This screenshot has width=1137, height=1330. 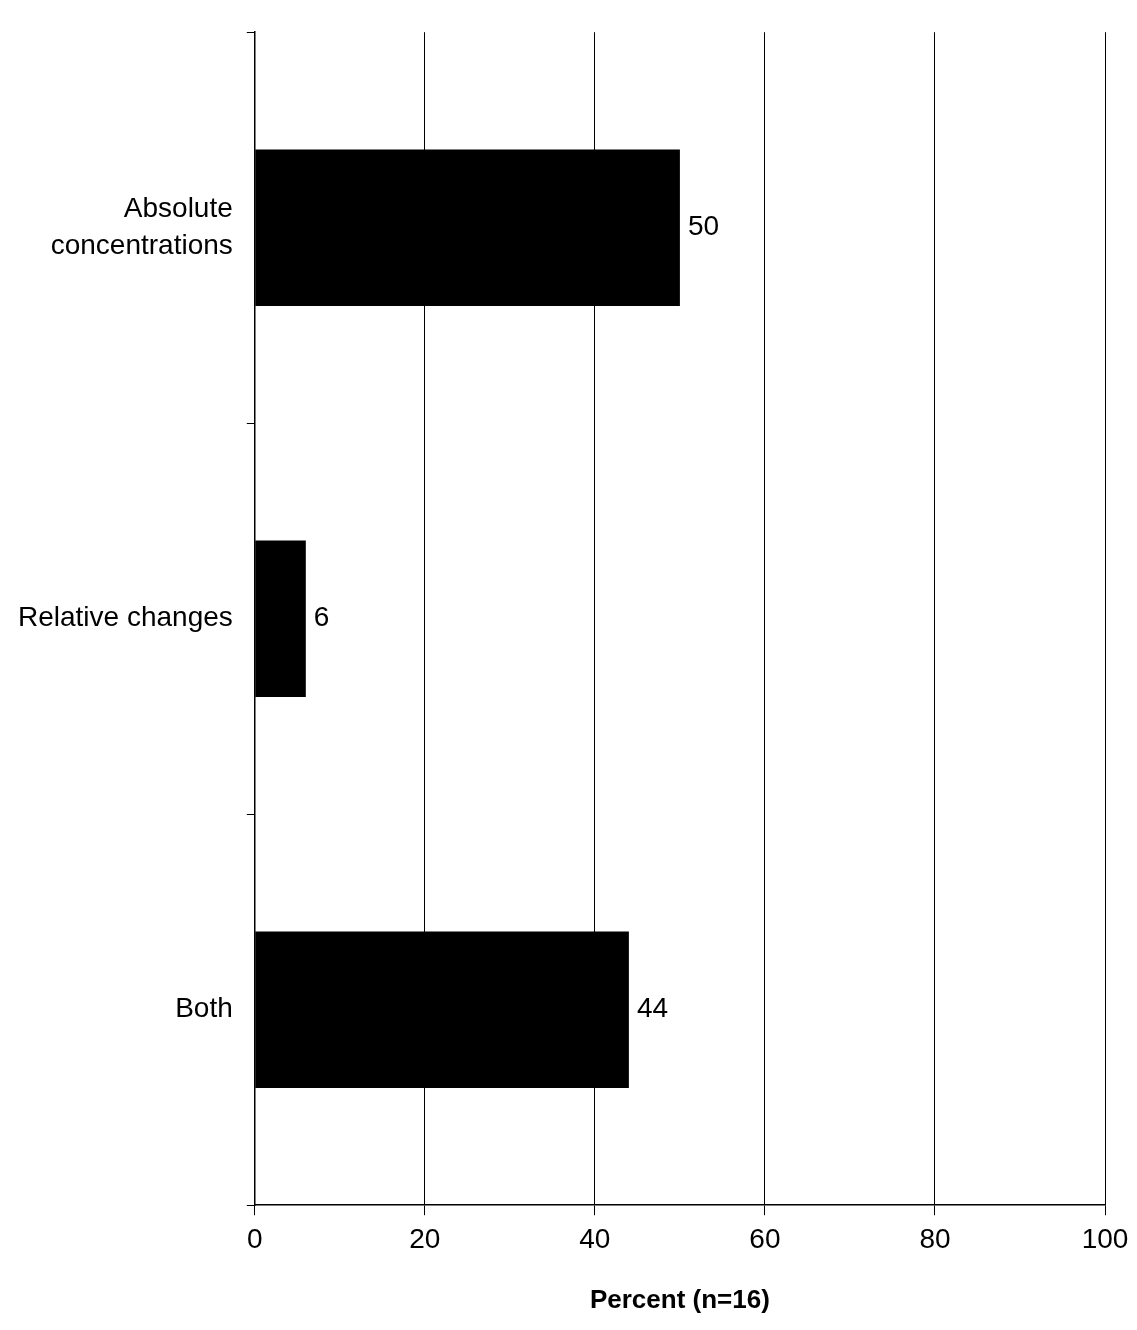 I want to click on x-tick-label: 40, so click(x=595, y=1238).